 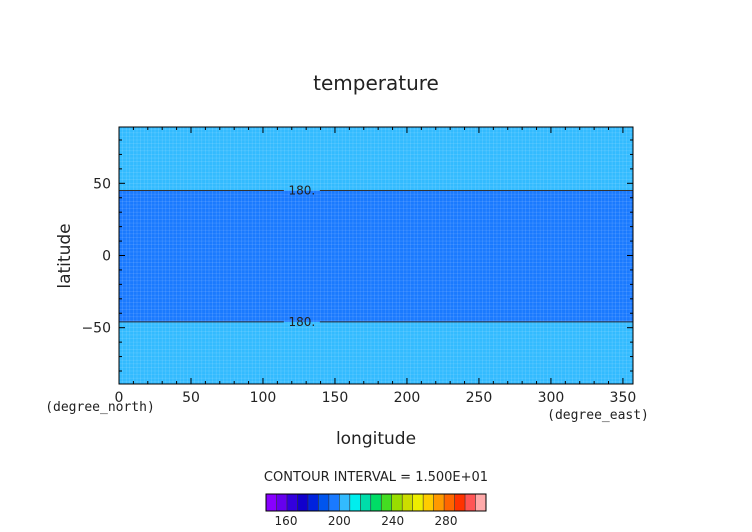 I want to click on colorbar: 160 200 240 280, so click(x=376, y=510).